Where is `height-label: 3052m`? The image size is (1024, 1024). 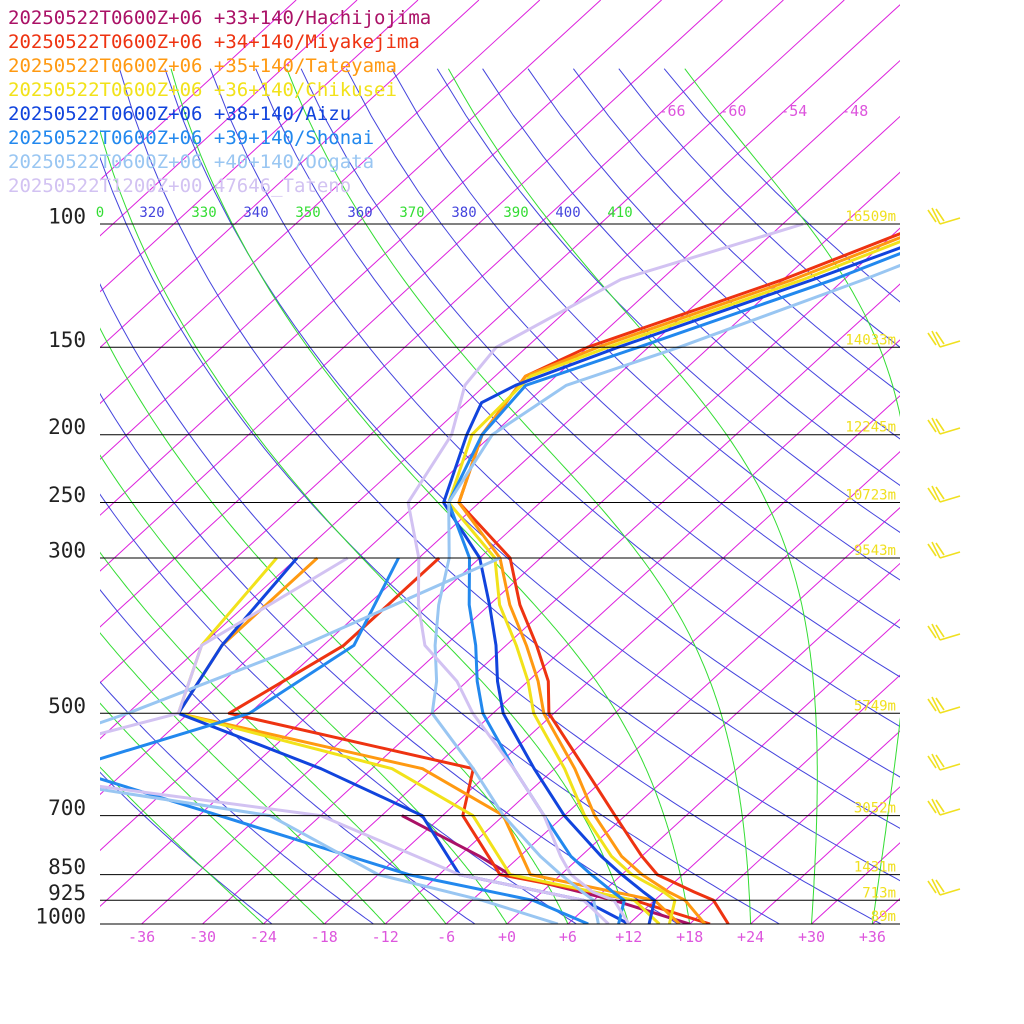 height-label: 3052m is located at coordinates (875, 809).